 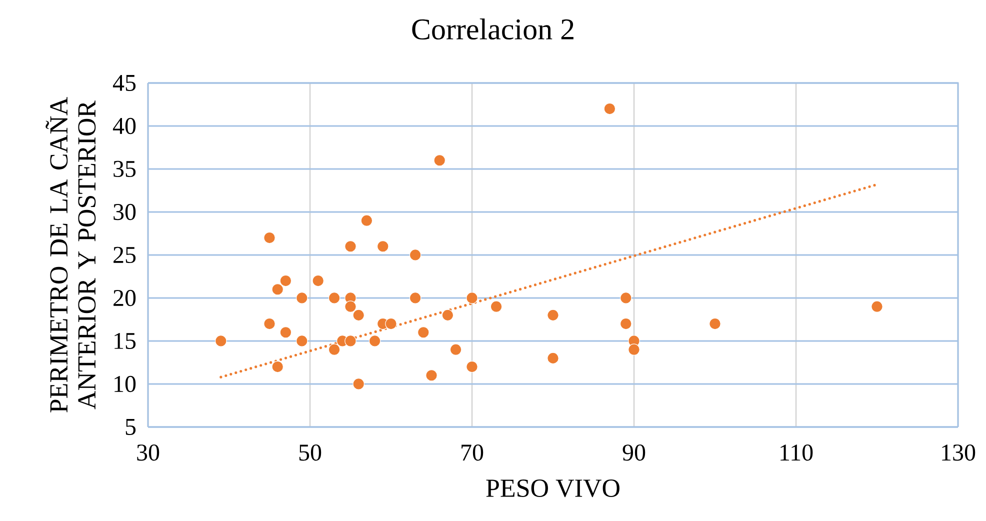 I want to click on y-tick-label: 35, so click(x=125, y=169).